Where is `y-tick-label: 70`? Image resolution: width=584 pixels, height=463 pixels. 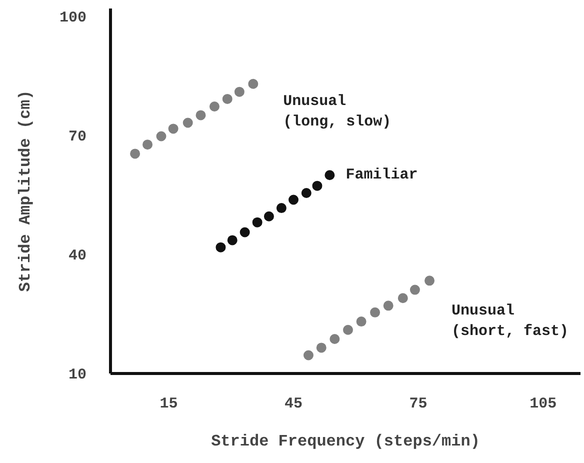
y-tick-label: 70 is located at coordinates (77, 137).